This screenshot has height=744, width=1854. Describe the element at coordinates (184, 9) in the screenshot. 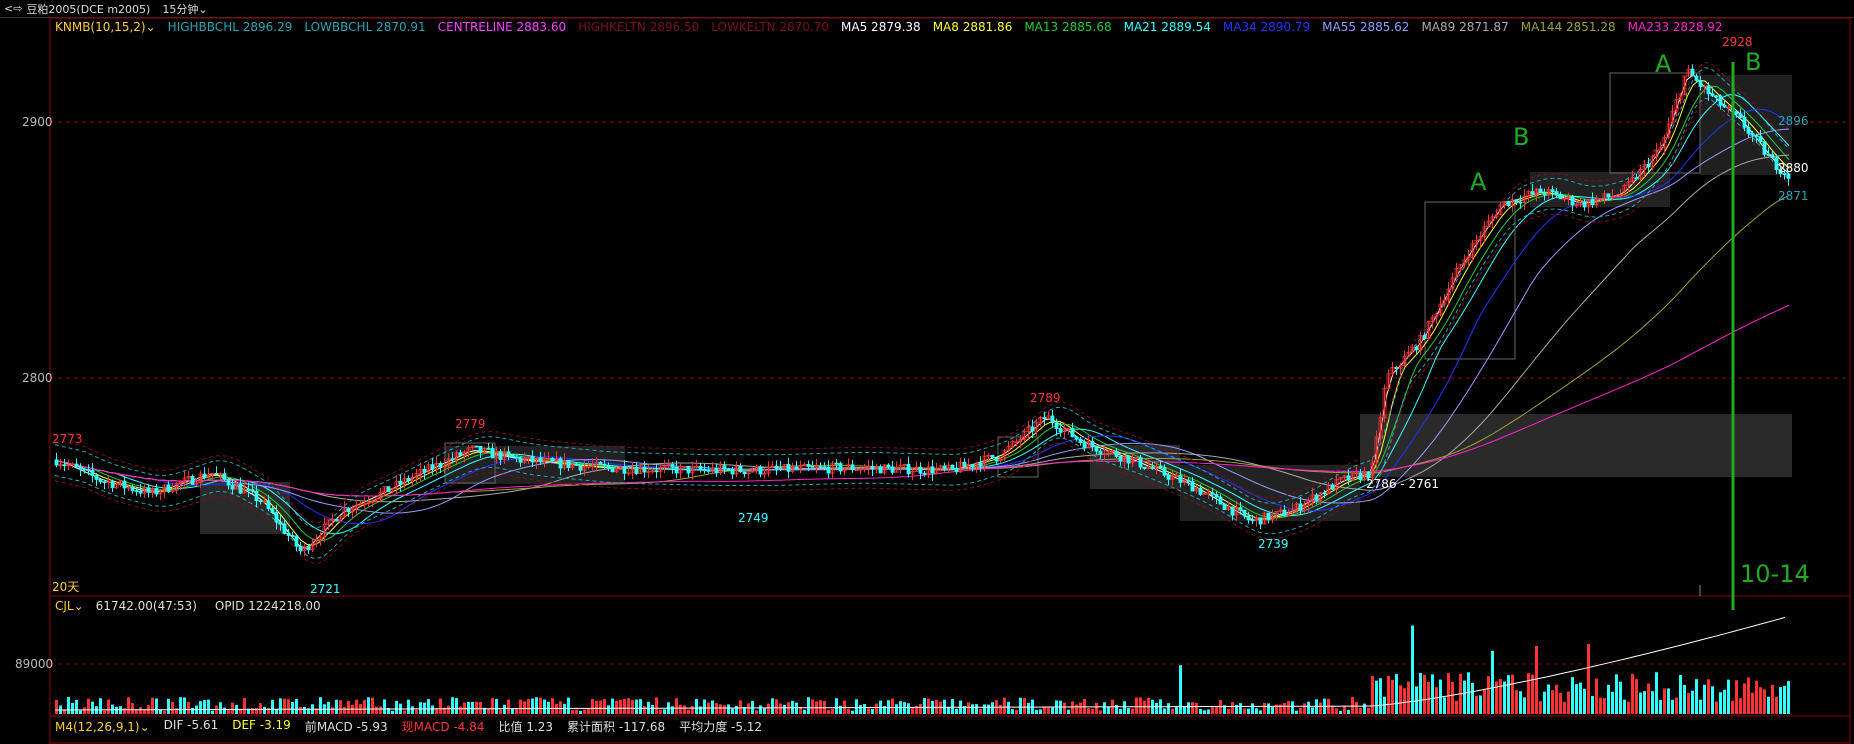

I see `period-selector: 15分钟⌄` at that location.